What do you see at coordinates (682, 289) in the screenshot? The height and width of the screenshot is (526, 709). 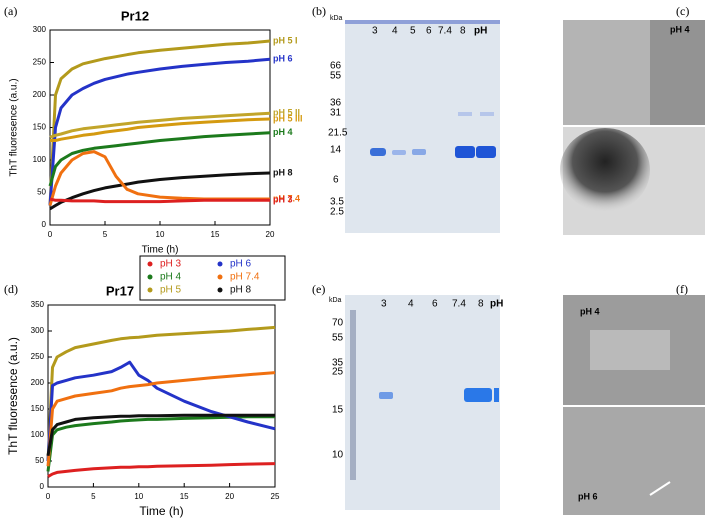 I see `panel-label: (f)` at bounding box center [682, 289].